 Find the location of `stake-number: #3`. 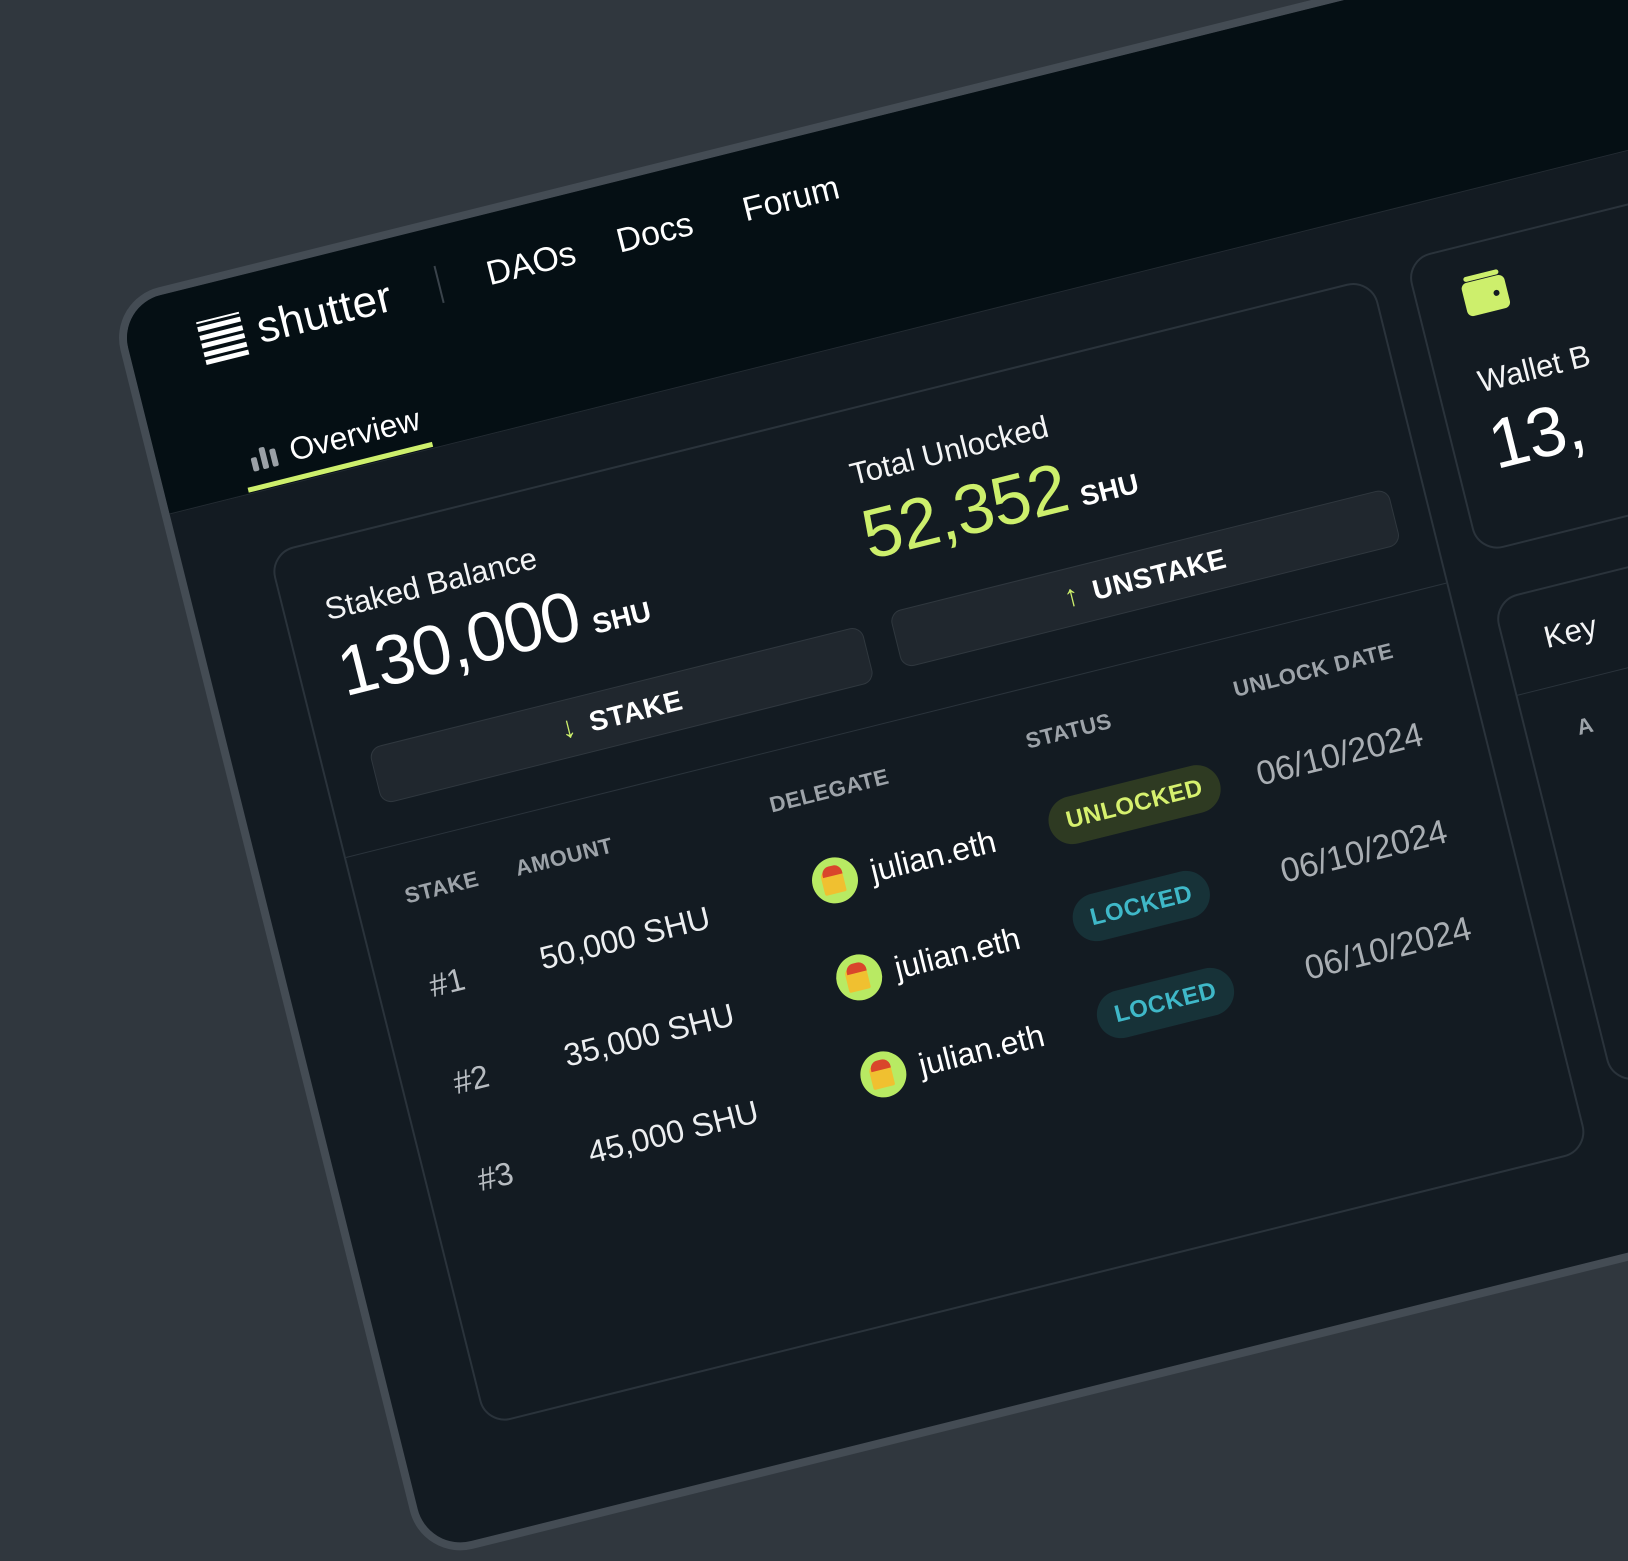

stake-number: #3 is located at coordinates (495, 1176).